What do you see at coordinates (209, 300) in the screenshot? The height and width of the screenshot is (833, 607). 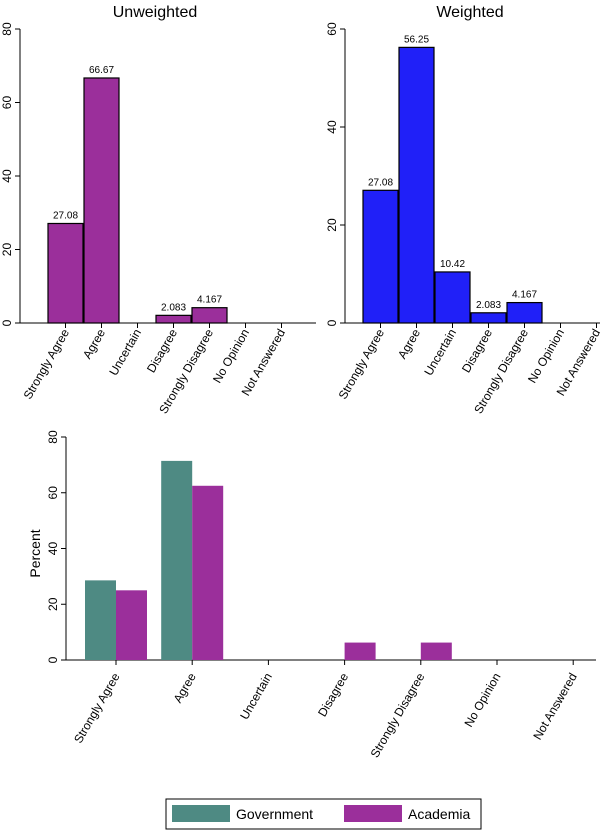 I see `chart1-data-label: 4.167` at bounding box center [209, 300].